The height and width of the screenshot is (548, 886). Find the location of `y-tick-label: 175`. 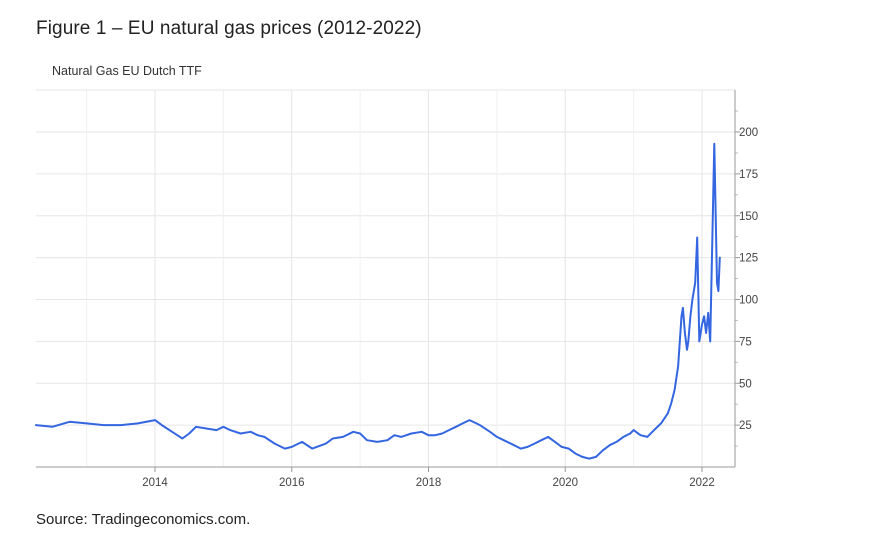

y-tick-label: 175 is located at coordinates (748, 175).